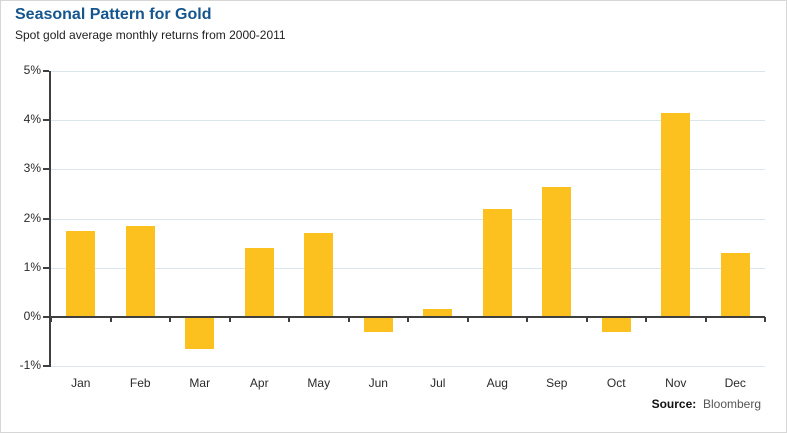  What do you see at coordinates (378, 324) in the screenshot?
I see `bar-jun` at bounding box center [378, 324].